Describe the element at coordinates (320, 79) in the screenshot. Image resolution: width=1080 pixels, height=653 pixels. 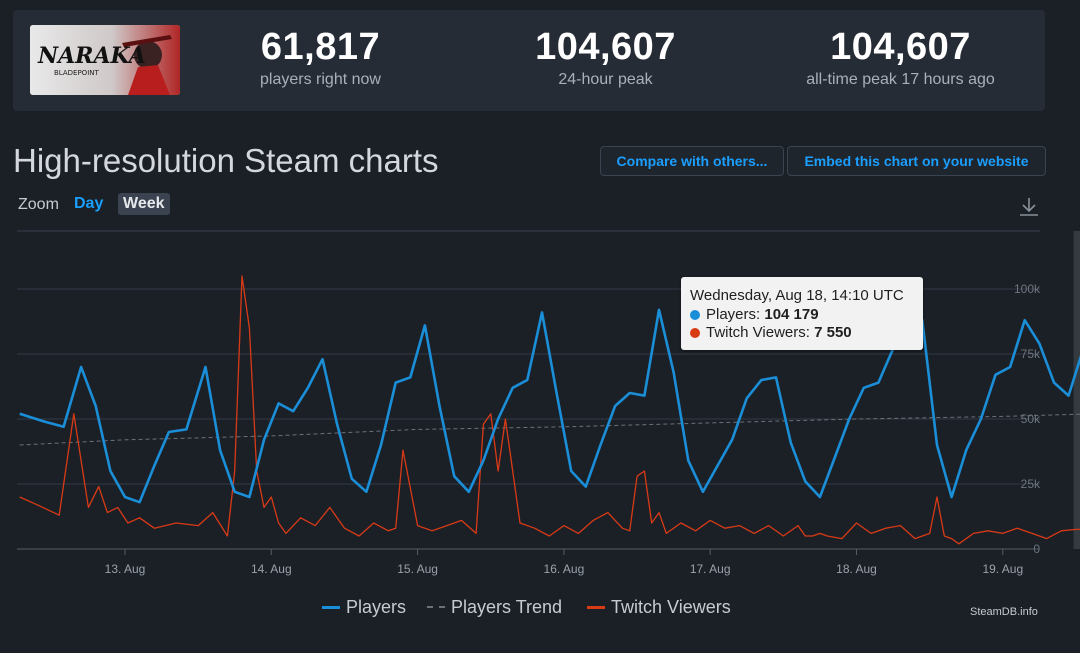
I see `stat-label: players right now` at that location.